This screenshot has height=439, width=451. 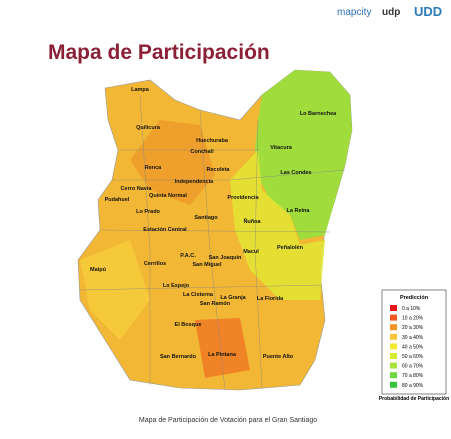 I want to click on commune-label: El Bosque, so click(x=188, y=325).